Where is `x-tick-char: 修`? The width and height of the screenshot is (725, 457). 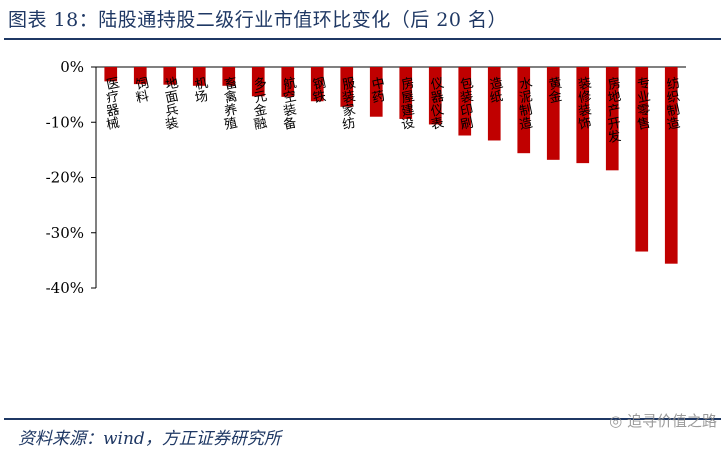
x-tick-char: 修 is located at coordinates (585, 97).